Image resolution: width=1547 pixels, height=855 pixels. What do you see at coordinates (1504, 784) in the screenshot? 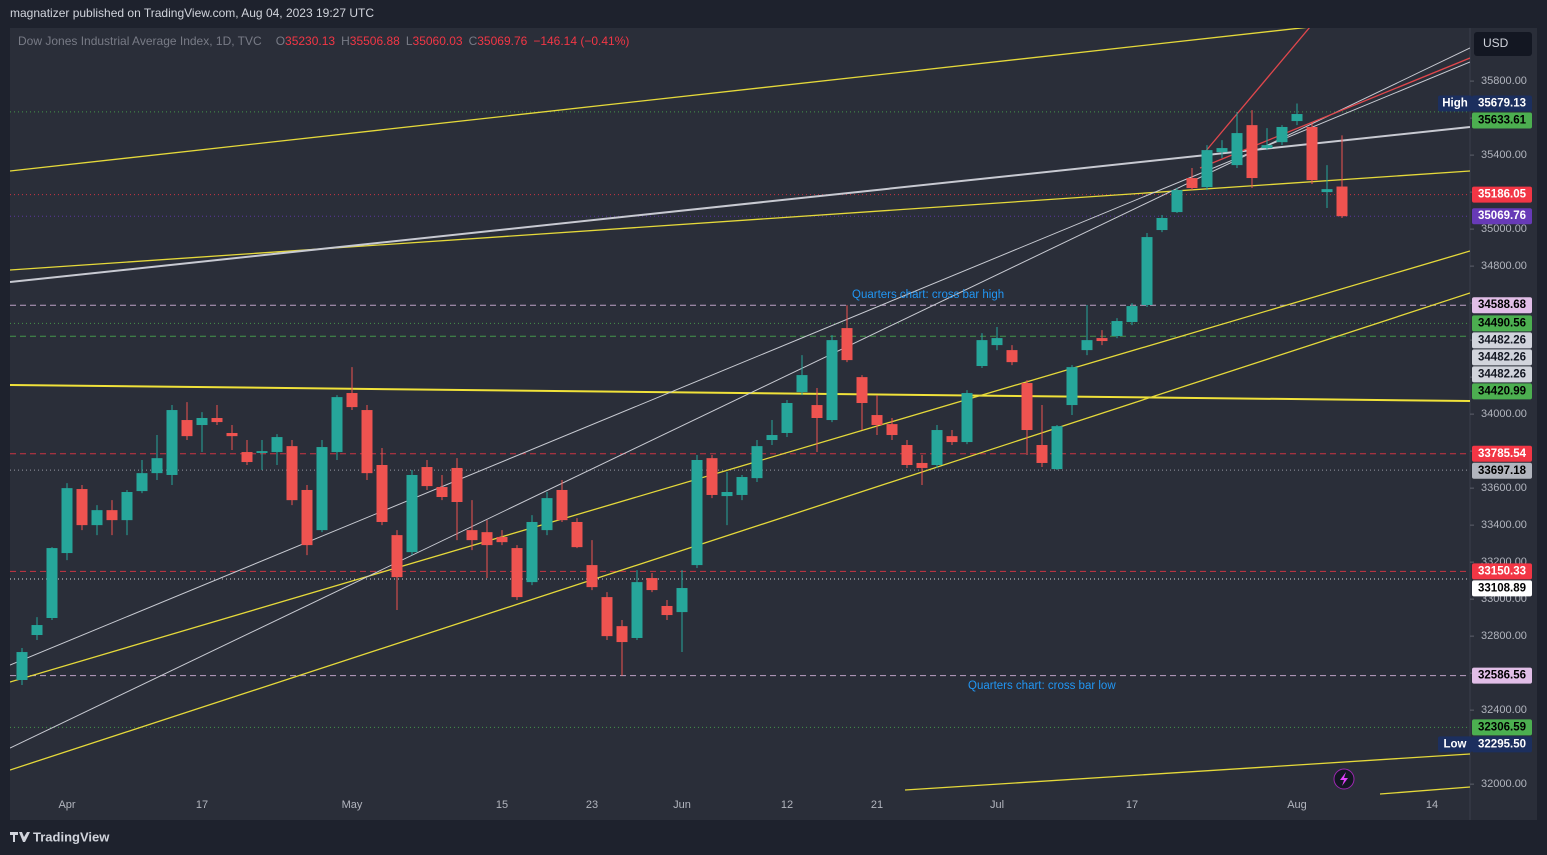
I see `y-tick-label: 32000.00` at bounding box center [1504, 784].